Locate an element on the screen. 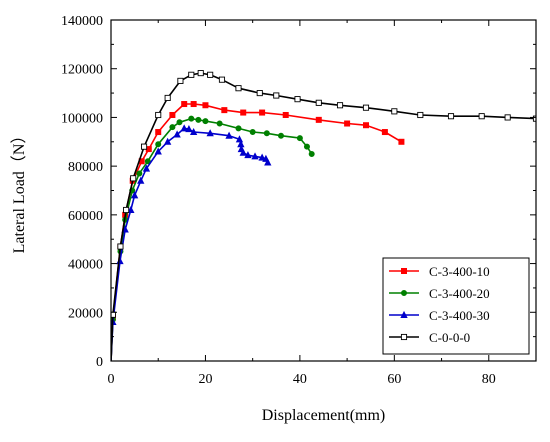 This screenshot has height=442, width=550. x-tick-label: 40 is located at coordinates (300, 379).